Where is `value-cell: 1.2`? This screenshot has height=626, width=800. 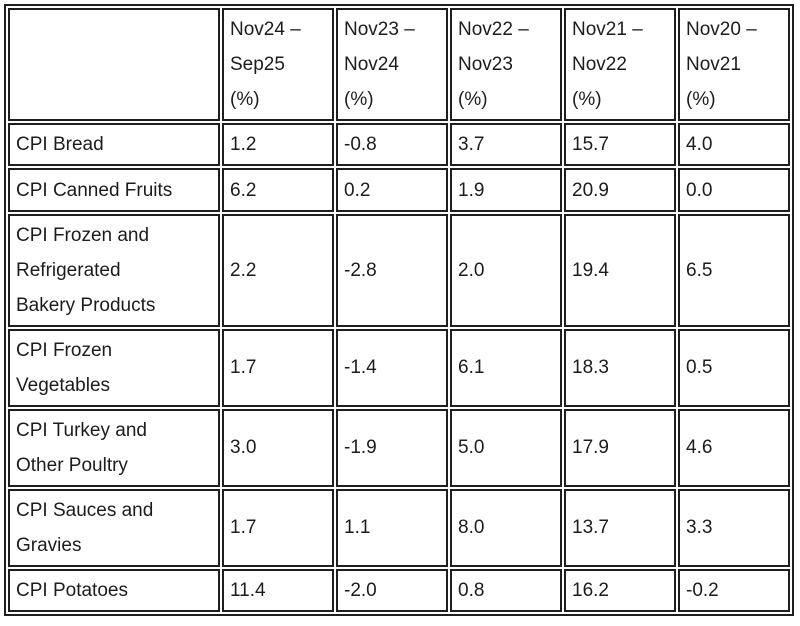 value-cell: 1.2 is located at coordinates (278, 145).